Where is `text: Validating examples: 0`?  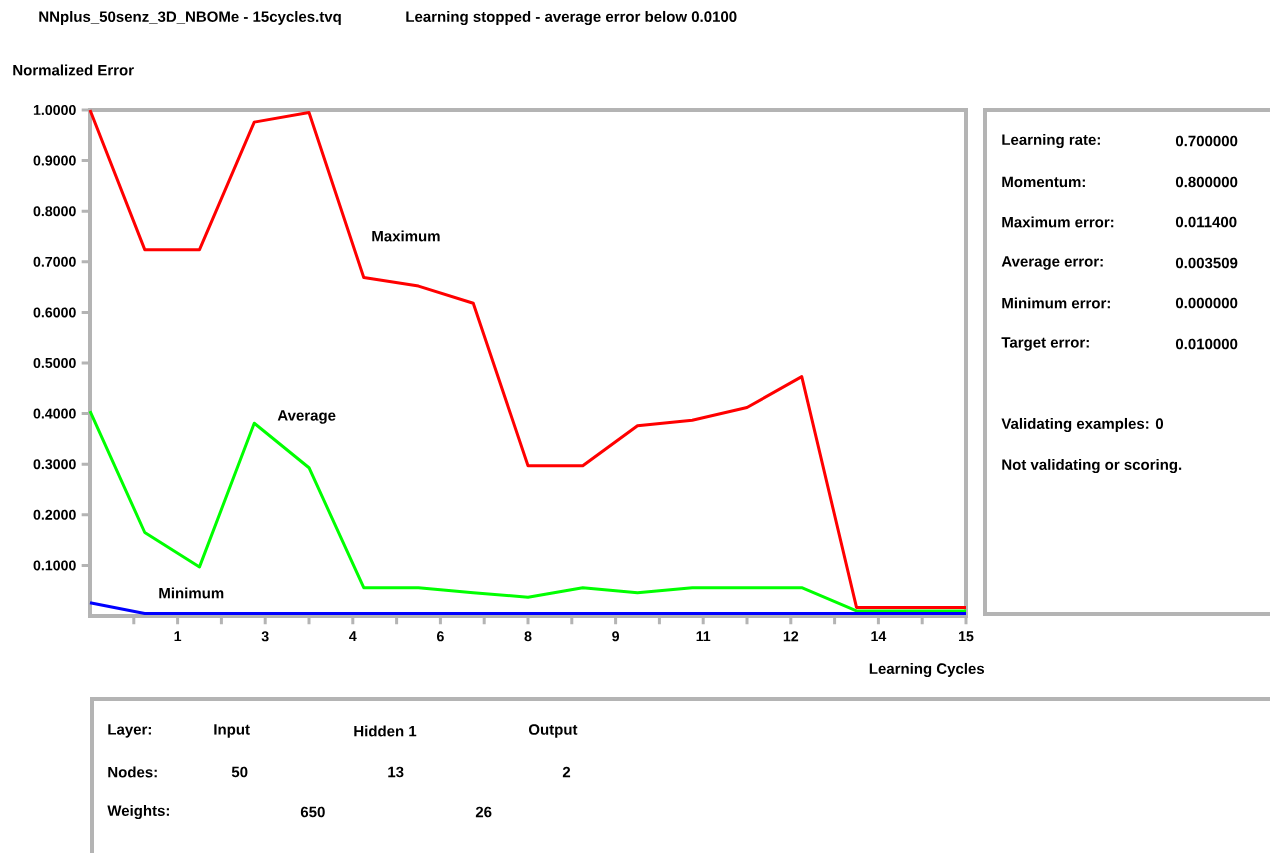
text: Validating examples: 0 is located at coordinates (1082, 425).